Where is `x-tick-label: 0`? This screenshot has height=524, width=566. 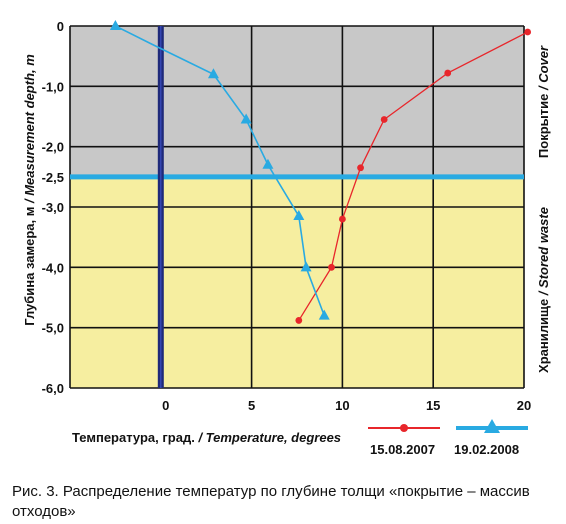 x-tick-label: 0 is located at coordinates (165, 405).